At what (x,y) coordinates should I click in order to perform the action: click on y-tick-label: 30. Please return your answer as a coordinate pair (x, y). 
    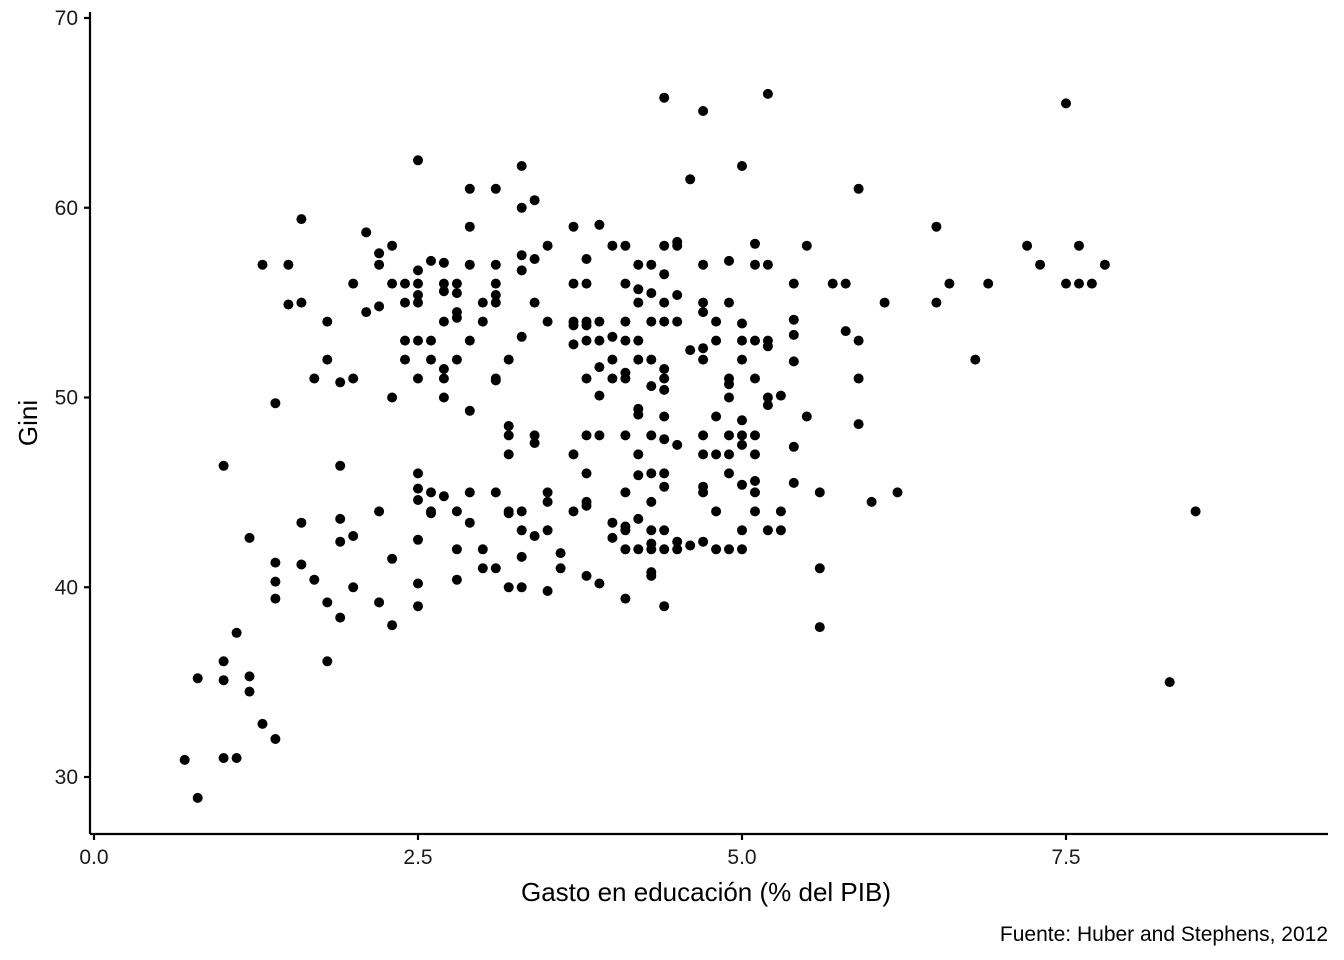
    Looking at the image, I should click on (66, 777).